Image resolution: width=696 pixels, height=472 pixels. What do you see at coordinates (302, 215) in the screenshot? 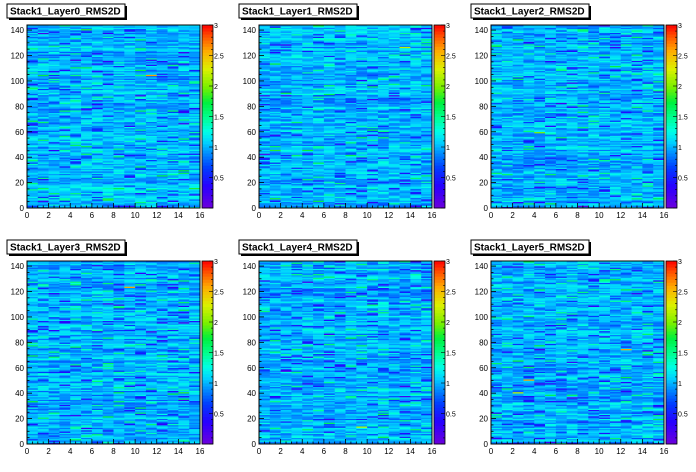
I see `x-tick-label: 4` at bounding box center [302, 215].